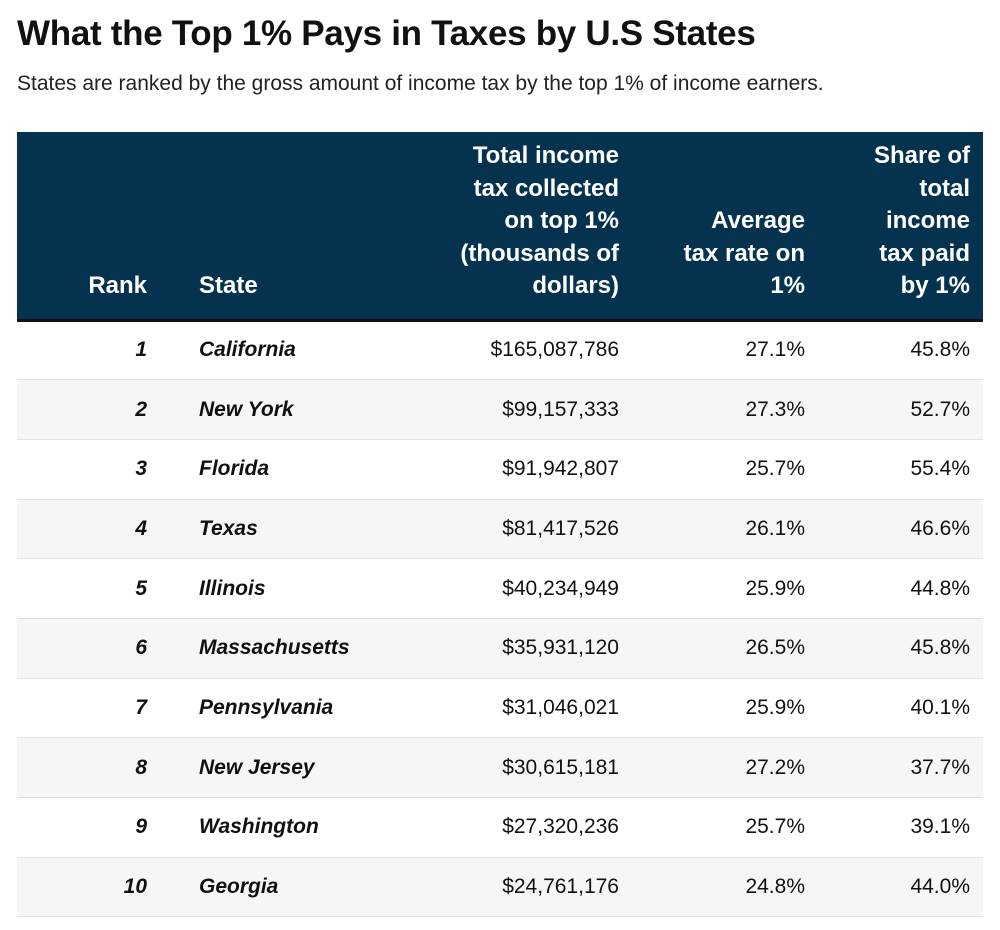  Describe the element at coordinates (500, 469) in the screenshot. I see `table-row: 3 Florida $91,942,807 25.7% 55.4%` at that location.